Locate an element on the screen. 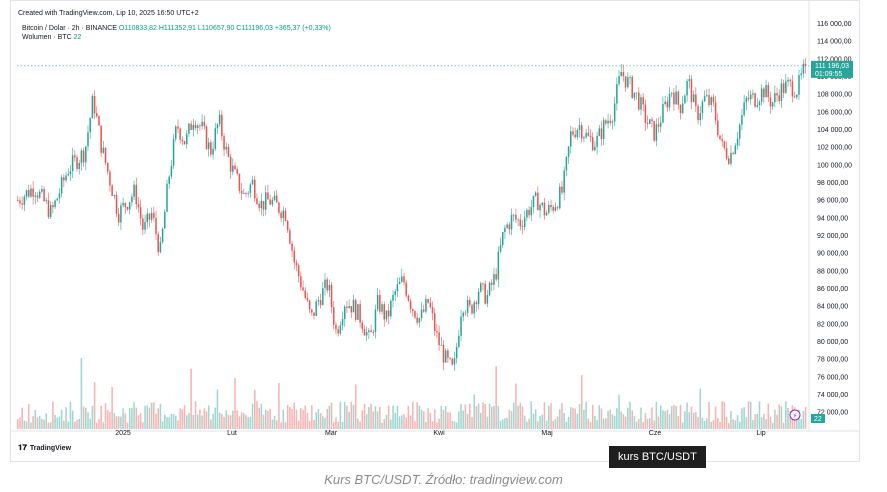  volume-badge-value: 22 is located at coordinates (818, 419).